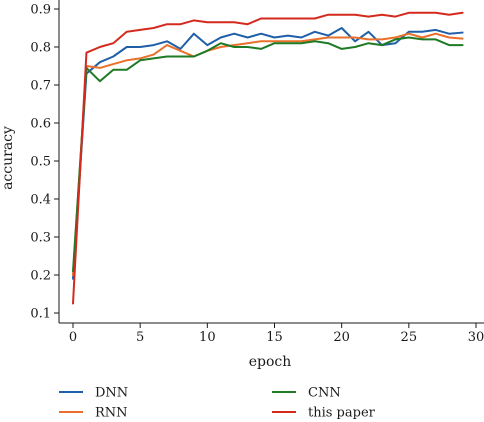 The height and width of the screenshot is (422, 484). I want to click on x-axis-ticks: 0 5 10 15 20 25 30, so click(276, 334).